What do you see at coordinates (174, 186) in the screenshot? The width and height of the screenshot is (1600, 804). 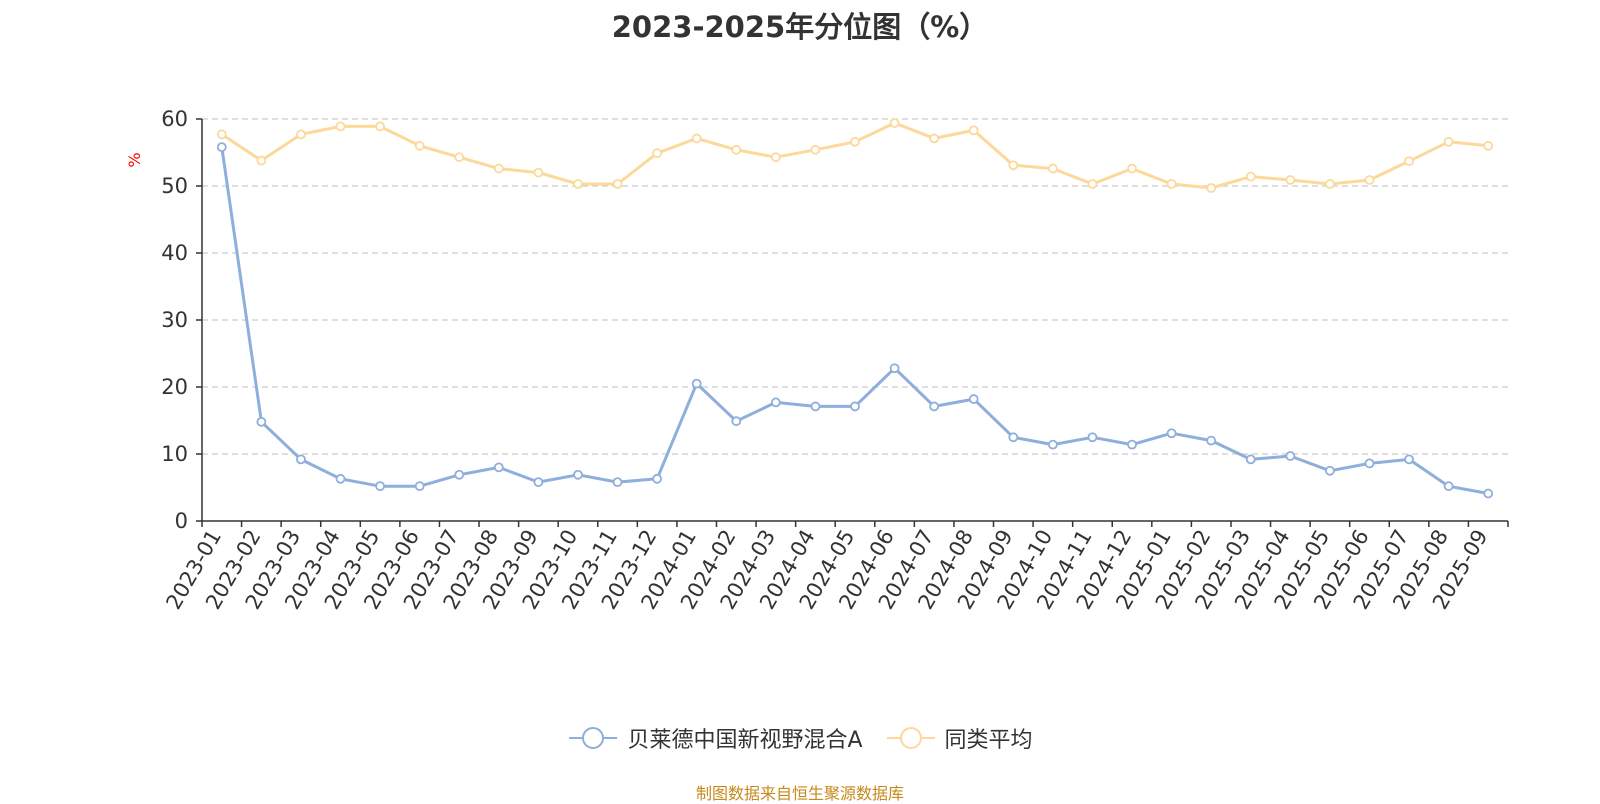 I see `y-tick-label: 50` at bounding box center [174, 186].